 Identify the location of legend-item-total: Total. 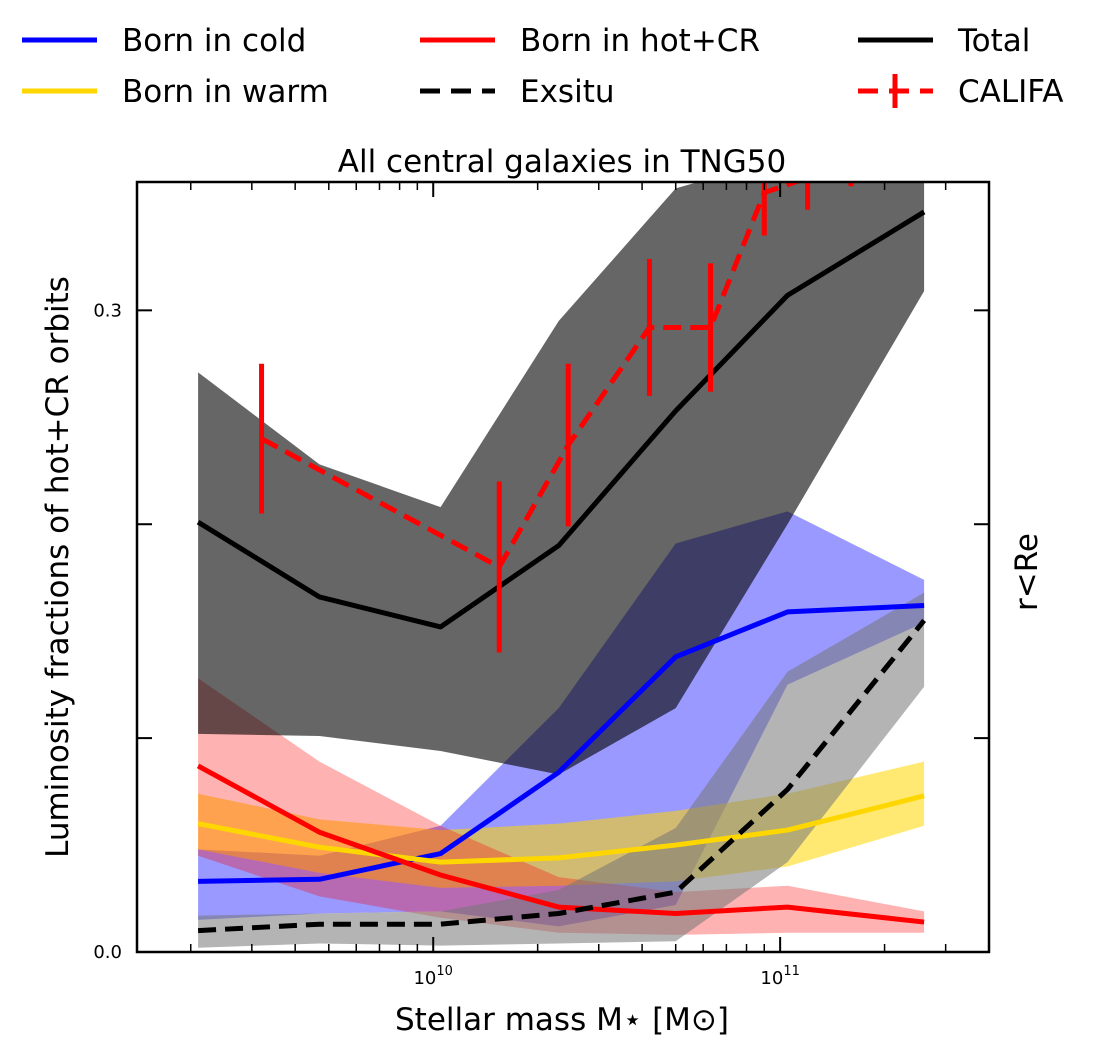
(944, 41).